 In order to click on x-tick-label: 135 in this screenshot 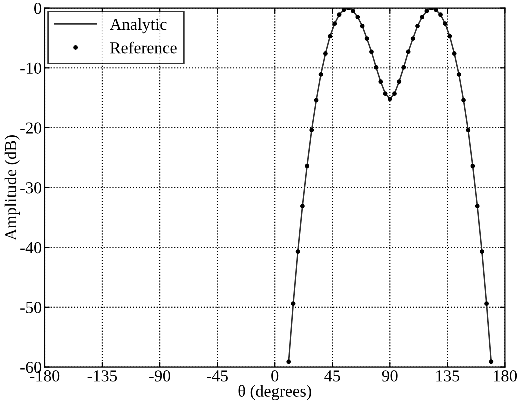, I will do `click(448, 376)`.